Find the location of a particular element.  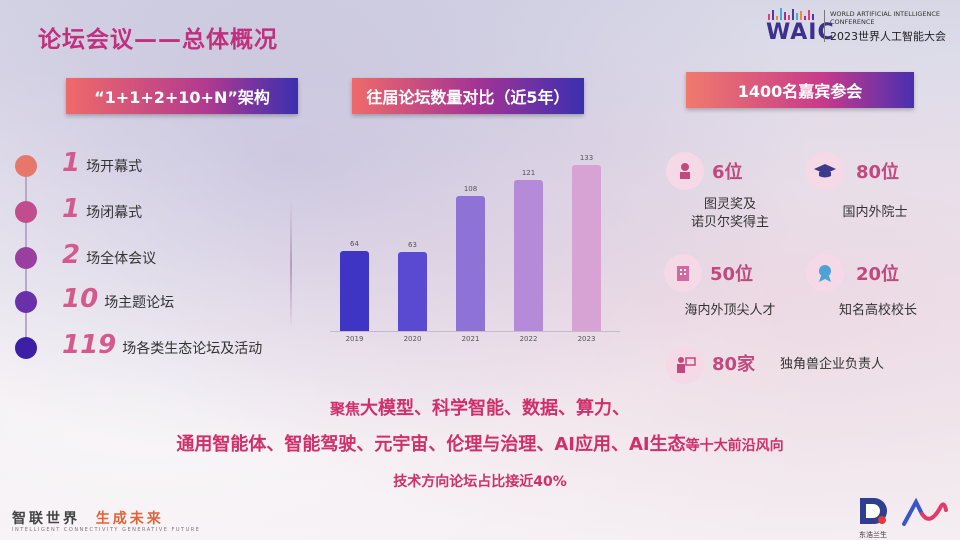

chart-tick-label: 2023 is located at coordinates (586, 339).